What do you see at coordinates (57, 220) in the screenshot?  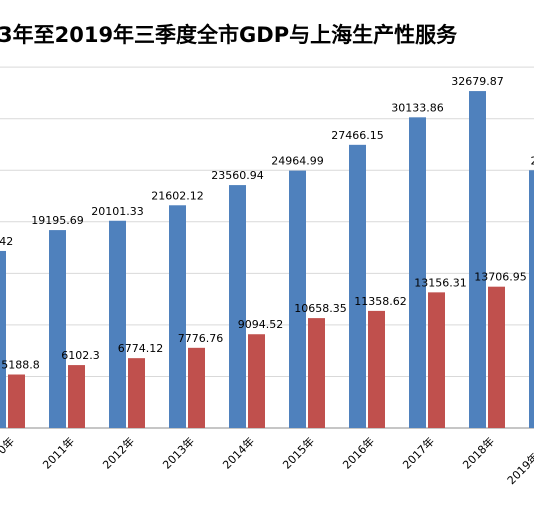 I see `data-label-series1-1: 19195.69` at bounding box center [57, 220].